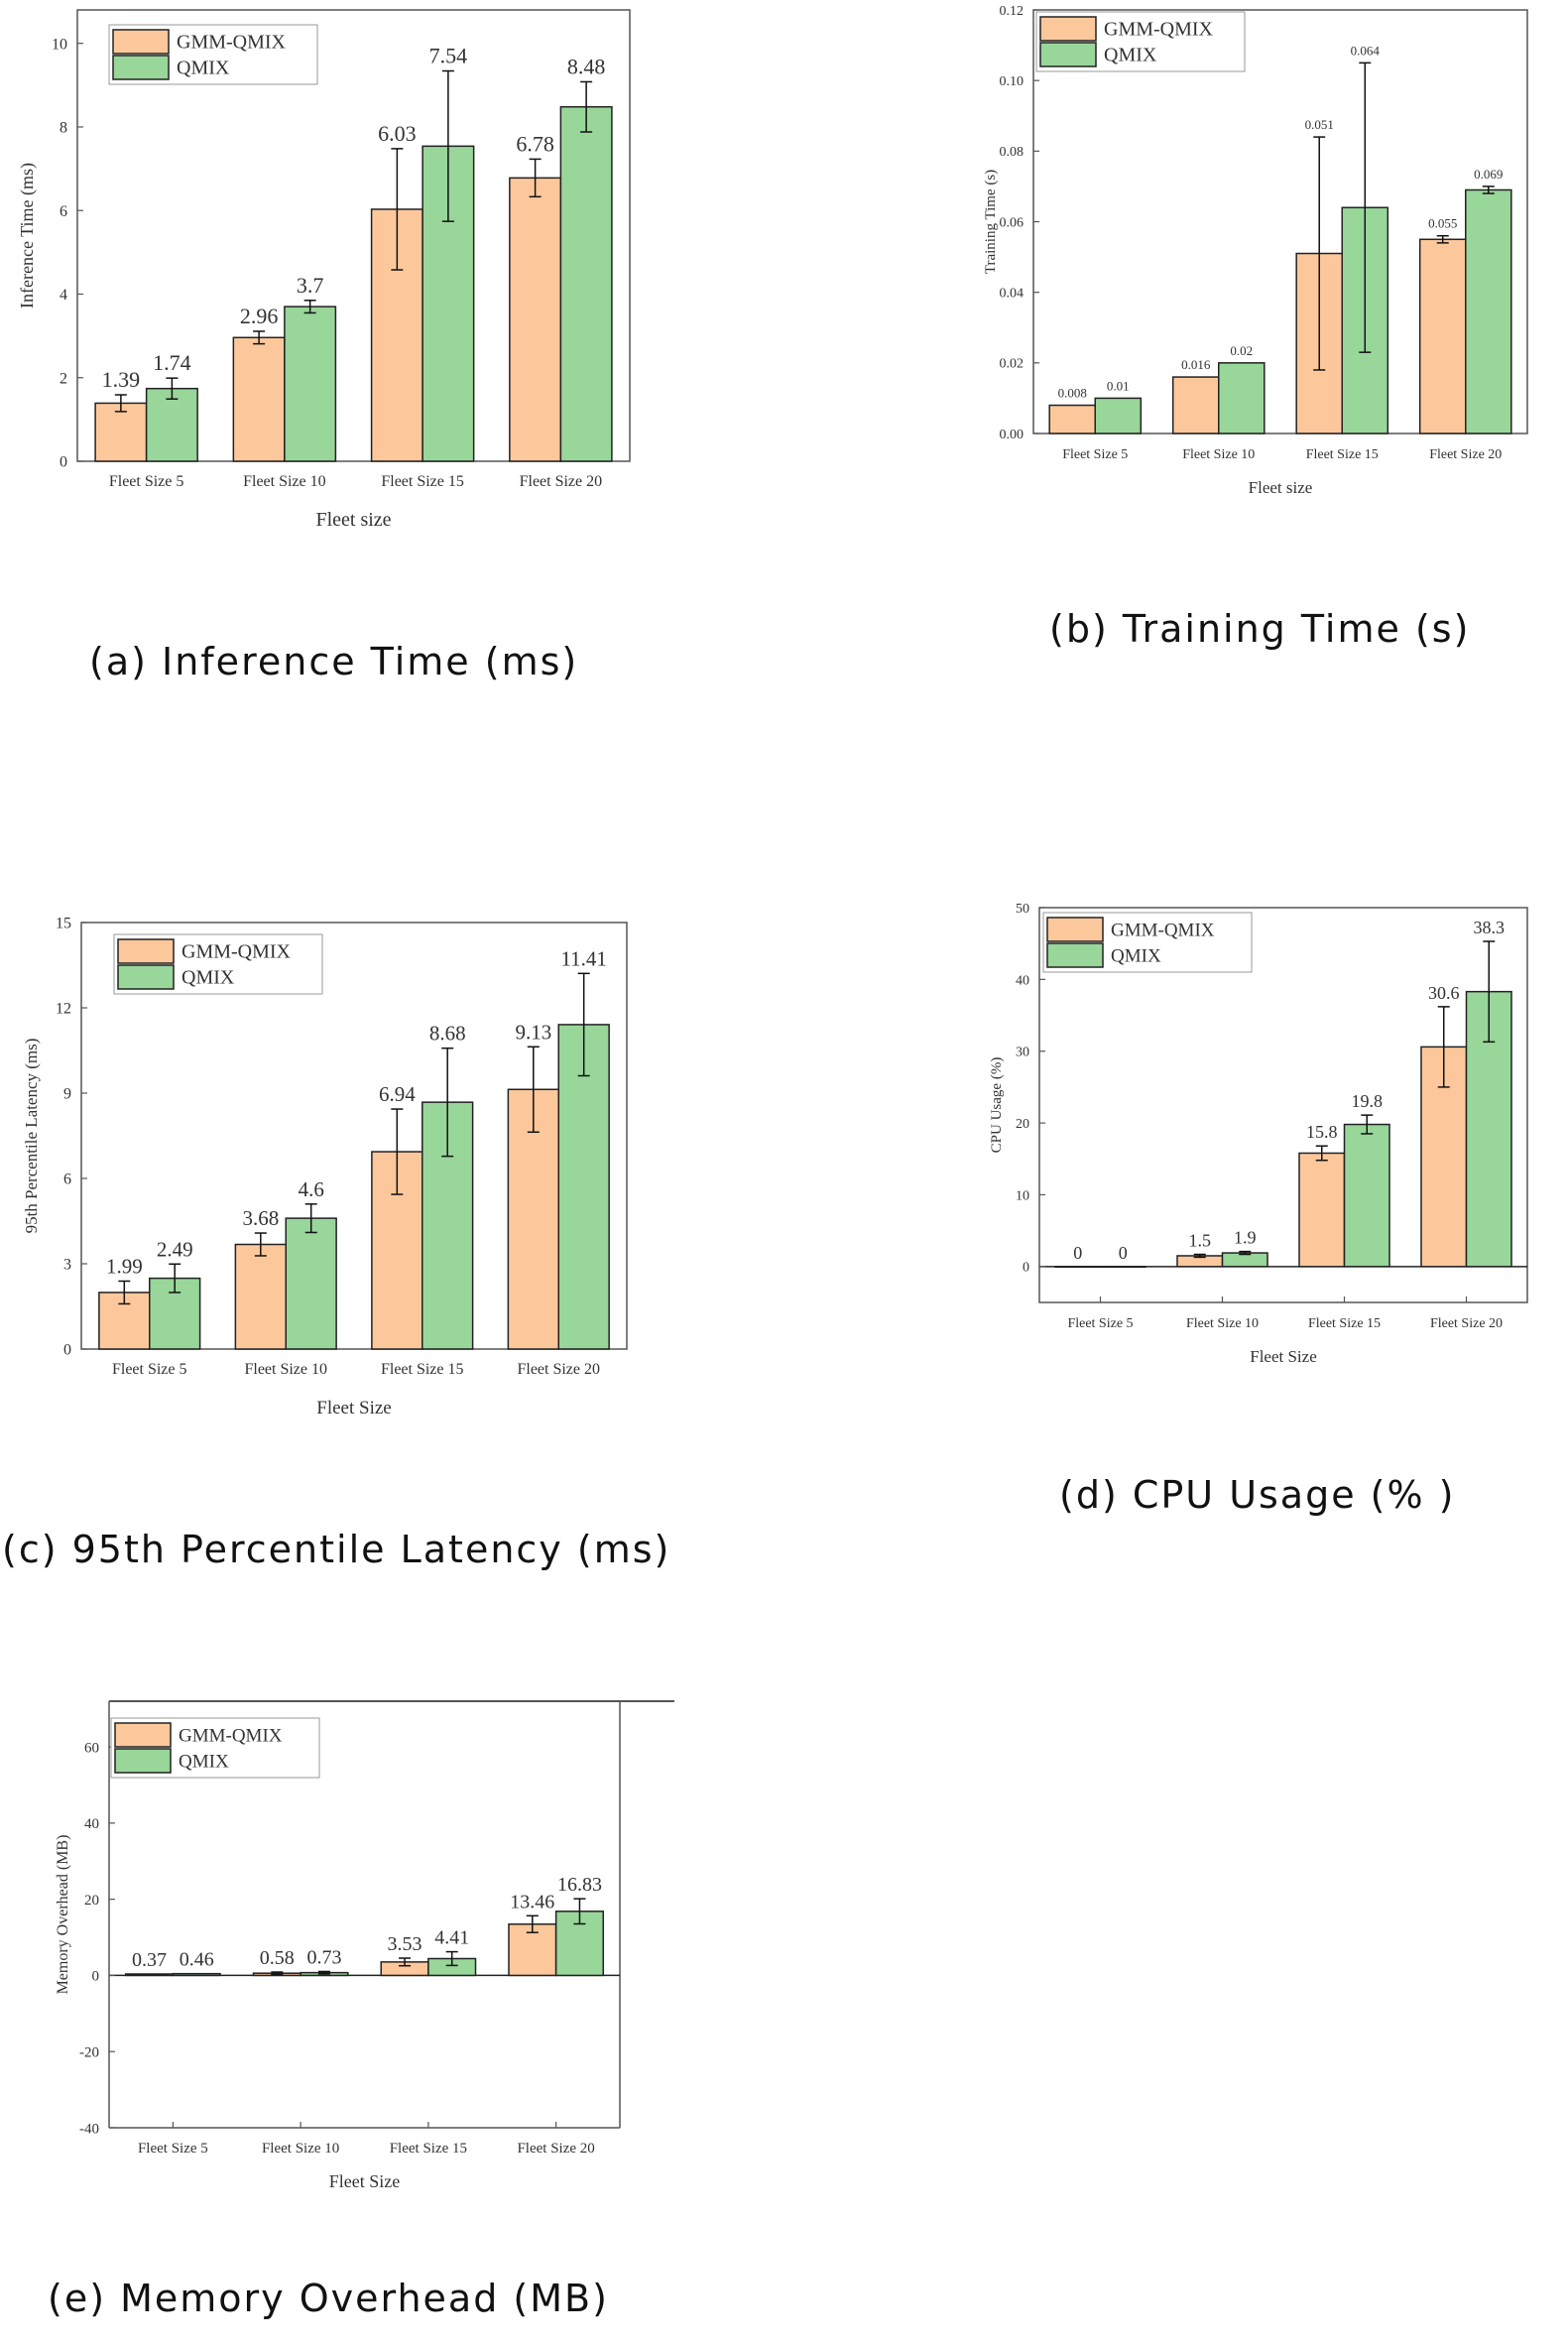 The width and height of the screenshot is (1568, 2344). What do you see at coordinates (1257, 1495) in the screenshot?
I see `caption-cpu-usage: (d) CPU Usage (% )` at bounding box center [1257, 1495].